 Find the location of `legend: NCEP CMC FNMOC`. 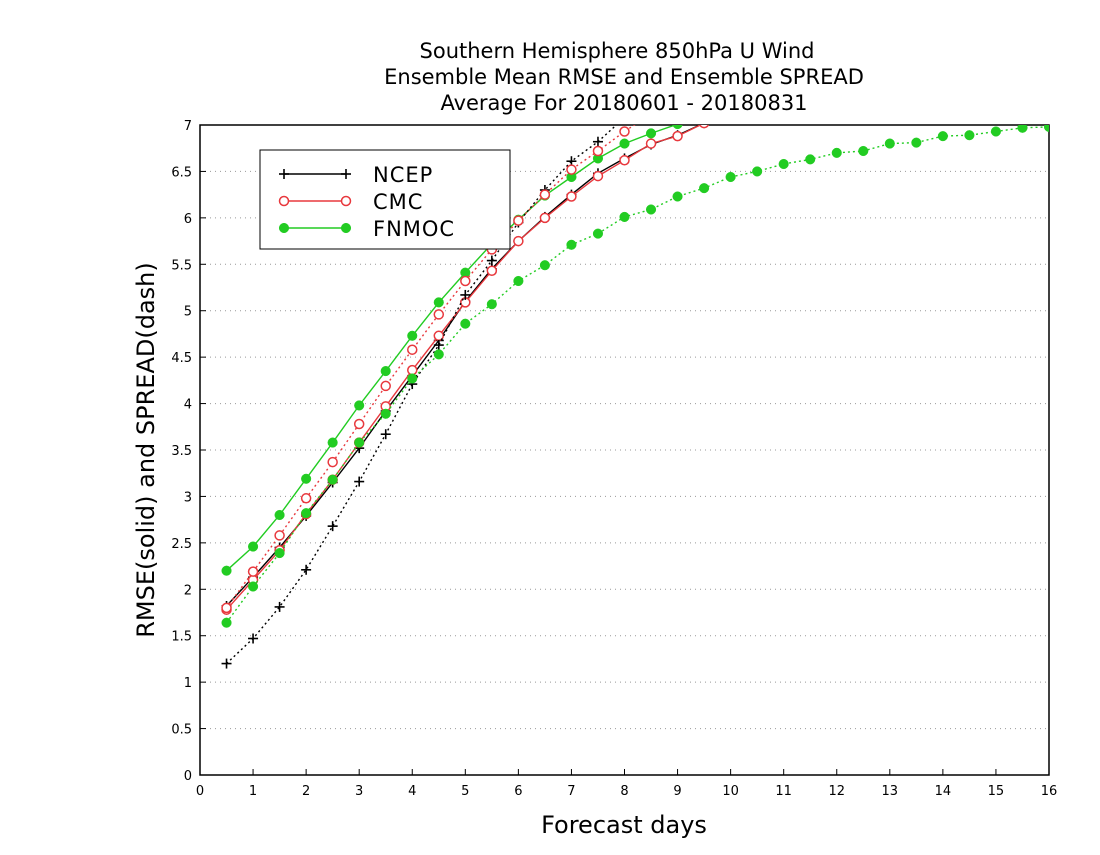

legend: NCEP CMC FNMOC is located at coordinates (385, 199).